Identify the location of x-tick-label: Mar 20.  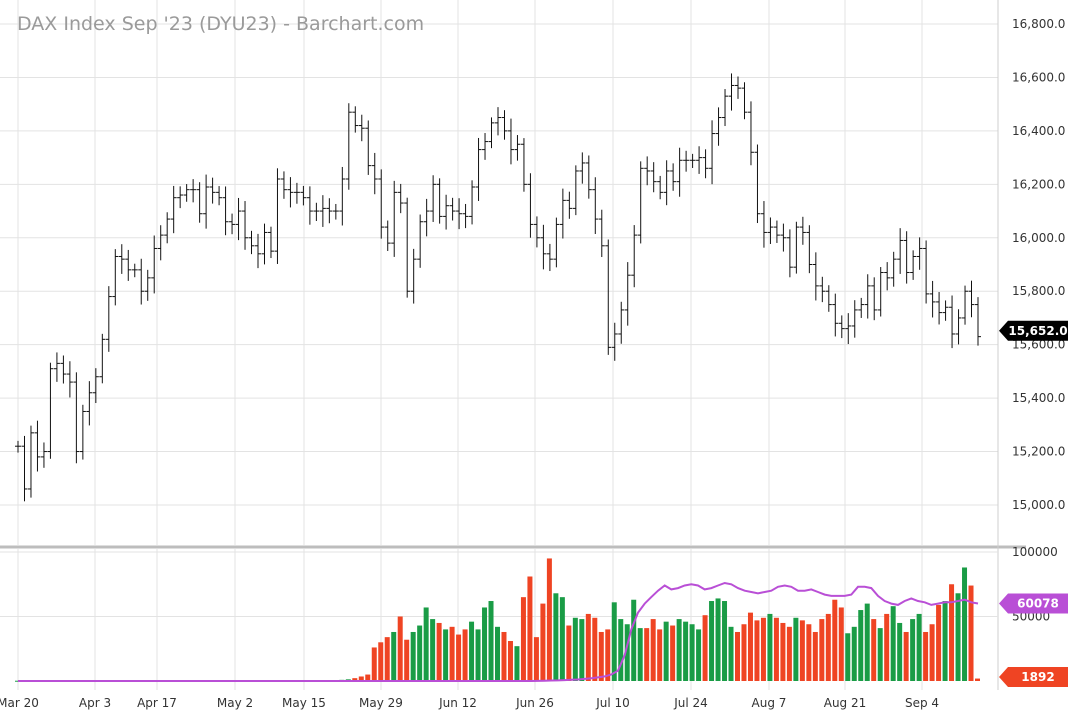
(19, 703).